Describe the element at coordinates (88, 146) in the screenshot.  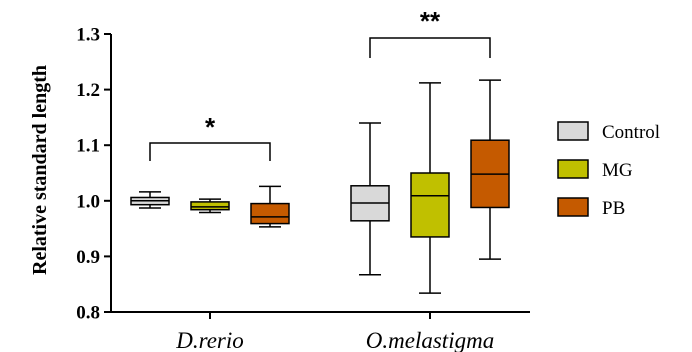
I see `y-tick-label: 1.1` at that location.